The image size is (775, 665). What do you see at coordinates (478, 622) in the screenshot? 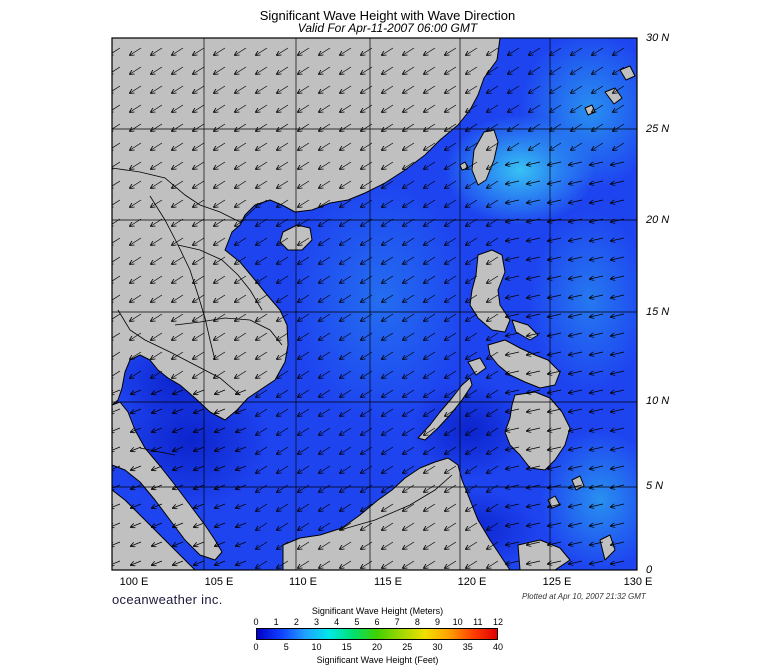
I see `meters-tick-label: 11` at bounding box center [478, 622].